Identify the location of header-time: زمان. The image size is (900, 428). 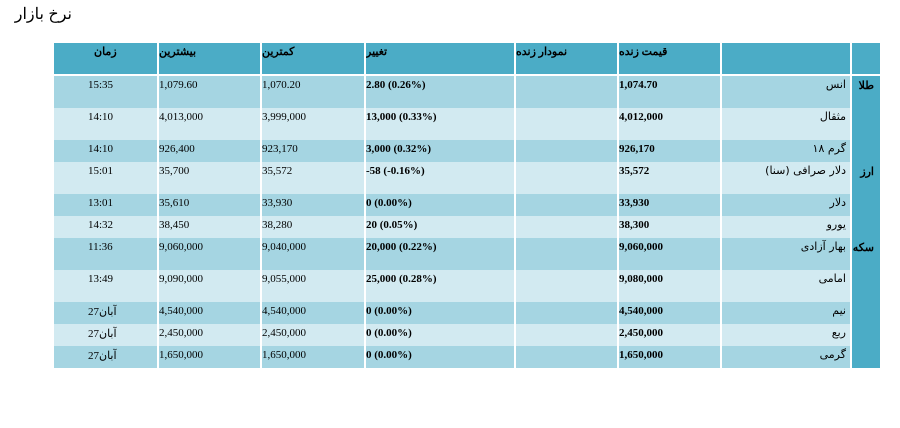
(105, 59).